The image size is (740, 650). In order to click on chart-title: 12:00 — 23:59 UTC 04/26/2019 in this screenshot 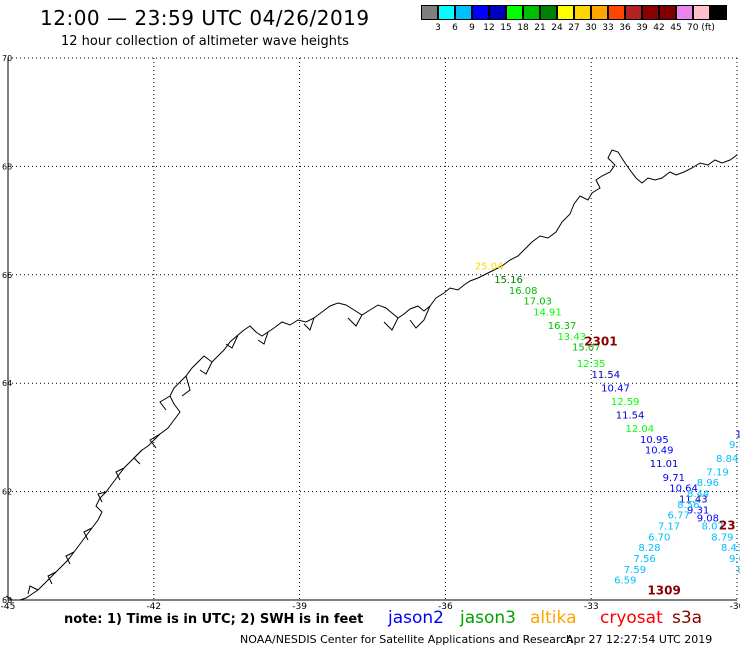, I will do `click(205, 18)`.